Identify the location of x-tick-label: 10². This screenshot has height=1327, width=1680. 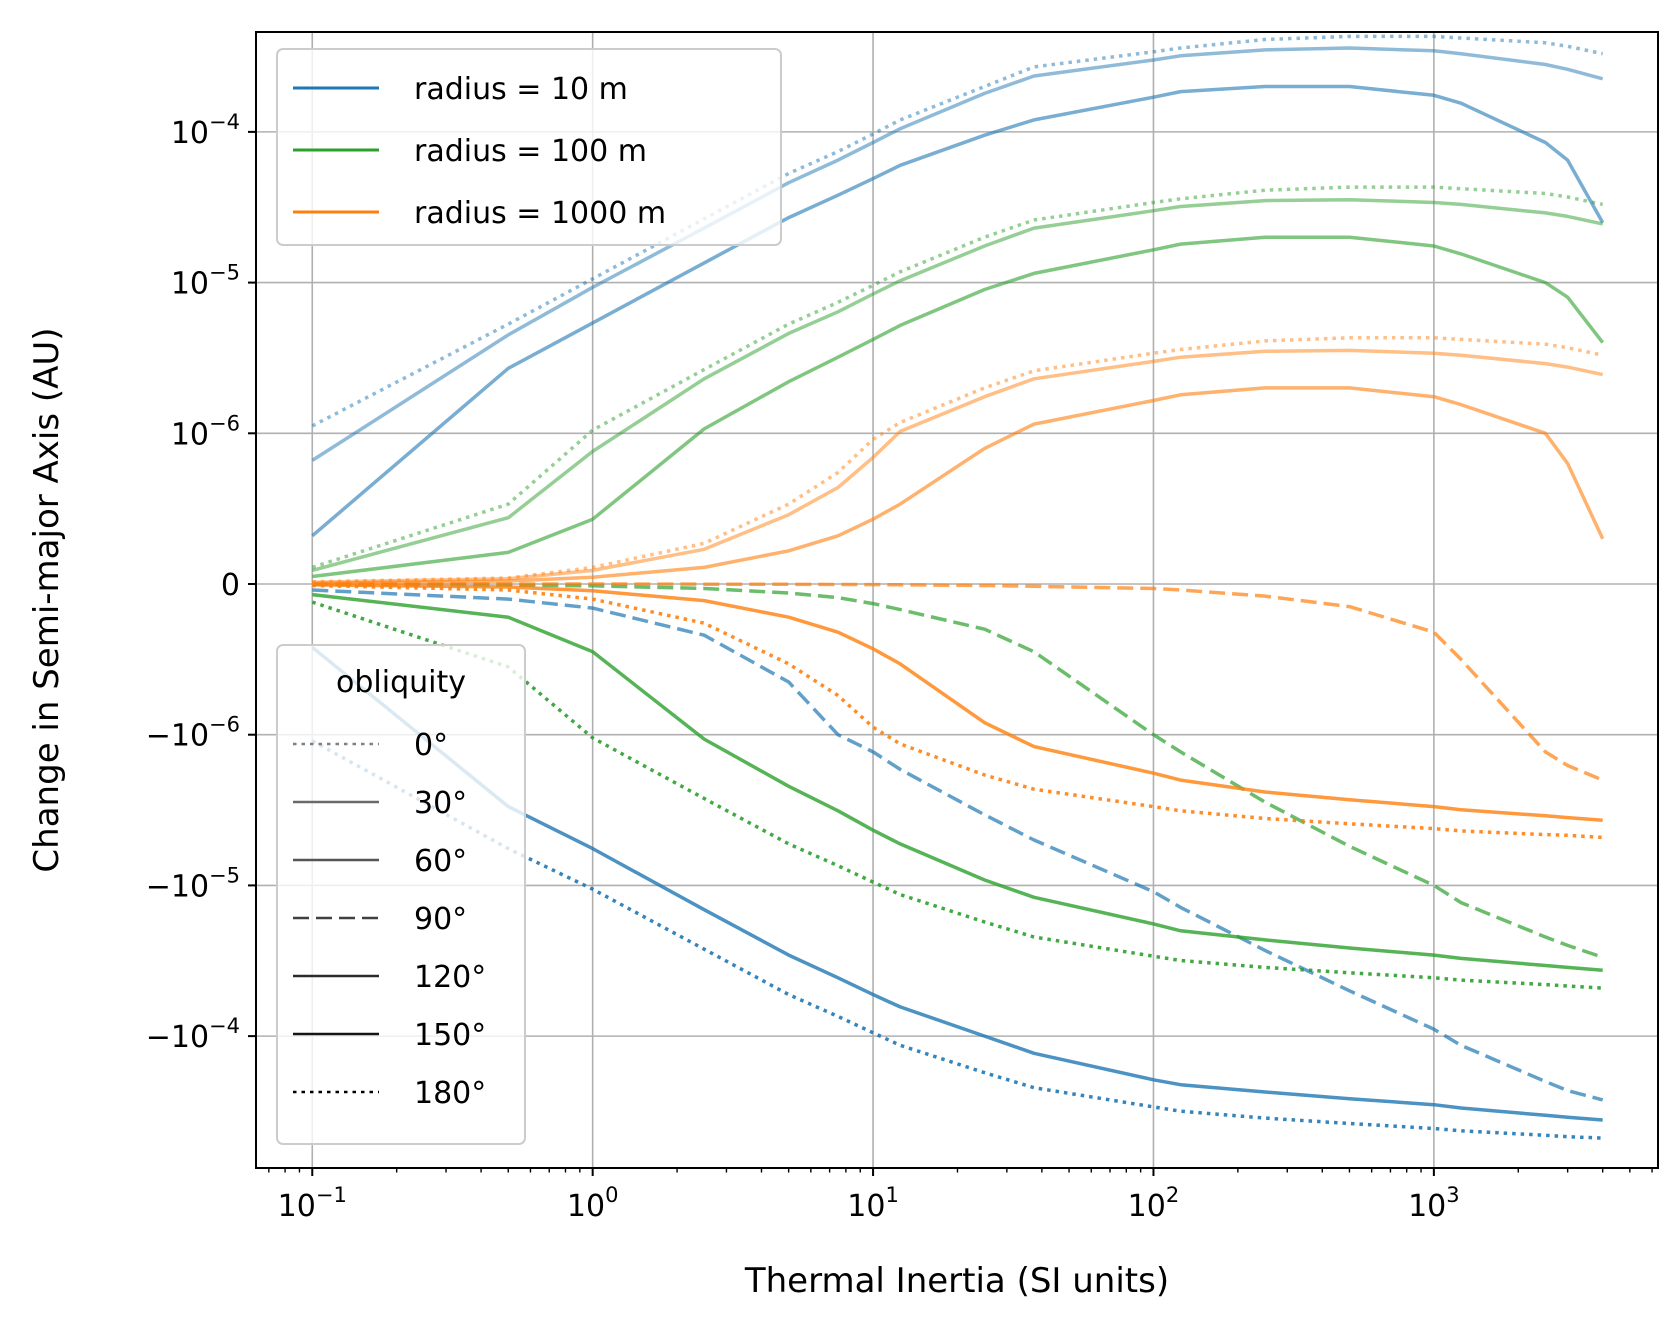
(1154, 1203).